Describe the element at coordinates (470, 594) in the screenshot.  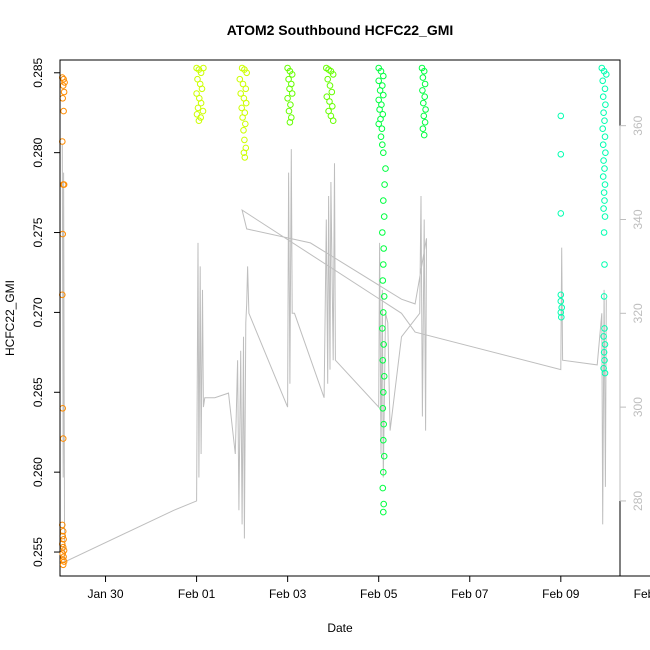
I see `x-tick-label: Feb 07` at that location.